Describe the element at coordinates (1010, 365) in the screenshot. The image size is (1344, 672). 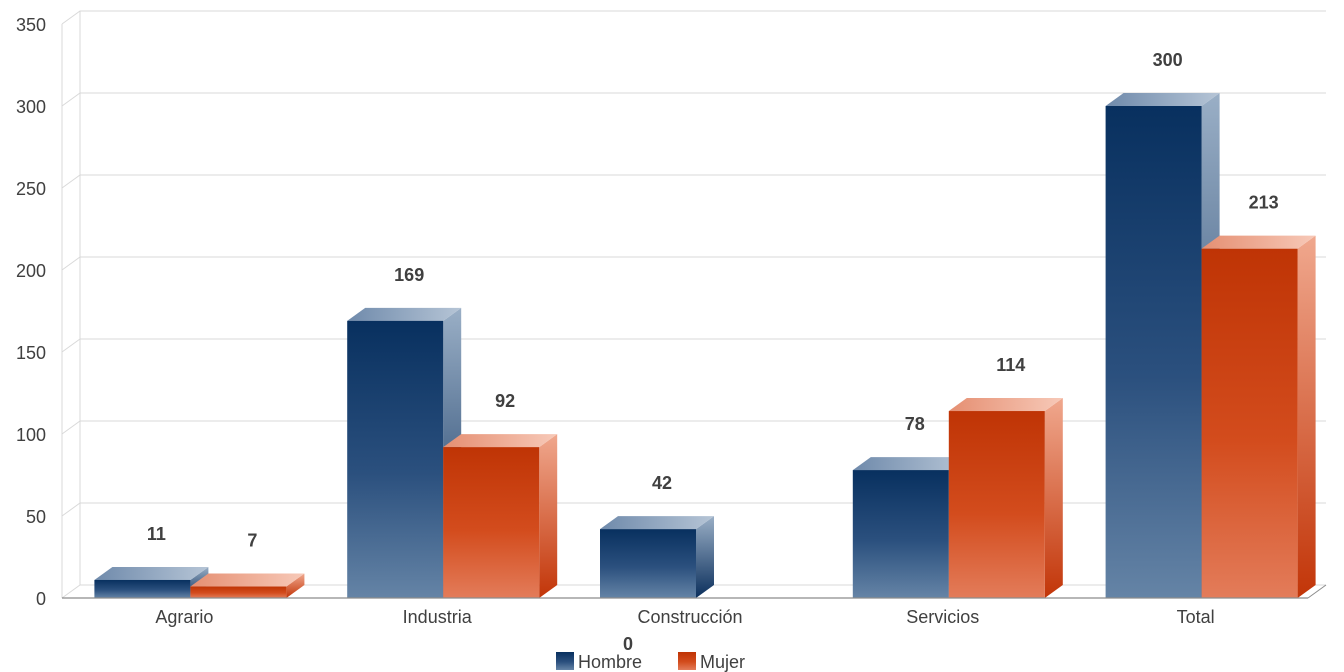
I see `data-label: 114` at that location.